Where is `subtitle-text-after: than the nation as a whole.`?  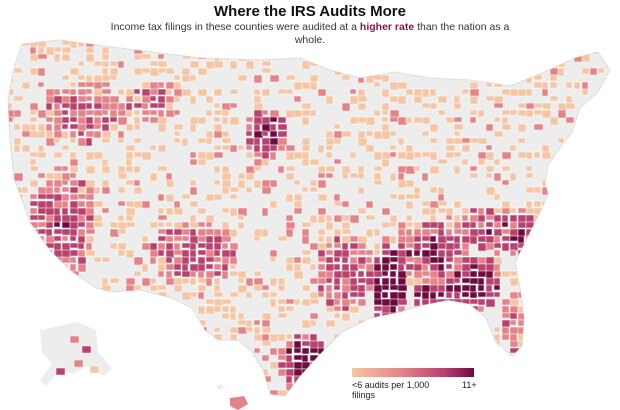
subtitle-text-after: than the nation as a whole. is located at coordinates (402, 33).